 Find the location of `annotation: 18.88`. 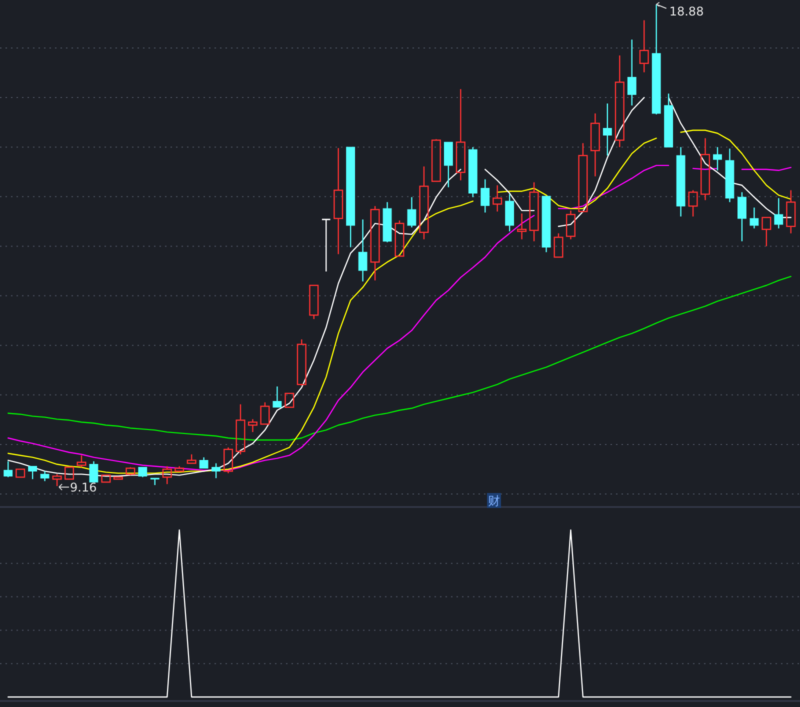

annotation: 18.88 is located at coordinates (686, 11).